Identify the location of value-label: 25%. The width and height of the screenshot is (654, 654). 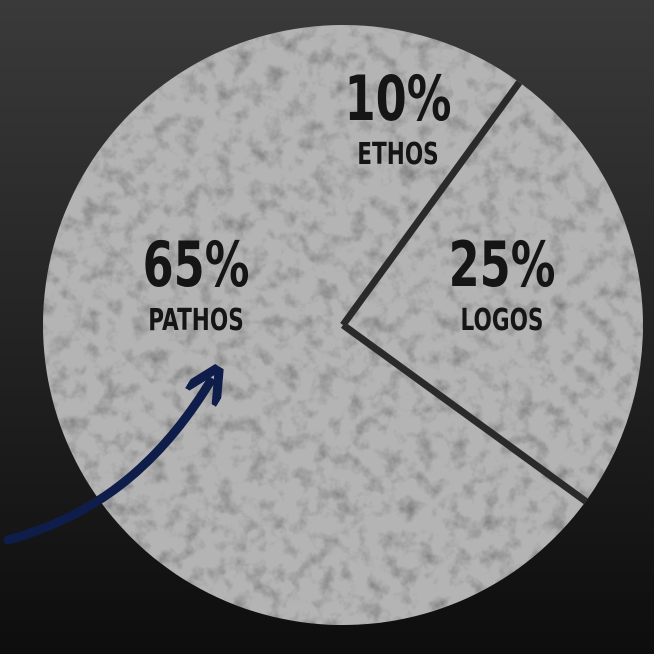
(502, 265).